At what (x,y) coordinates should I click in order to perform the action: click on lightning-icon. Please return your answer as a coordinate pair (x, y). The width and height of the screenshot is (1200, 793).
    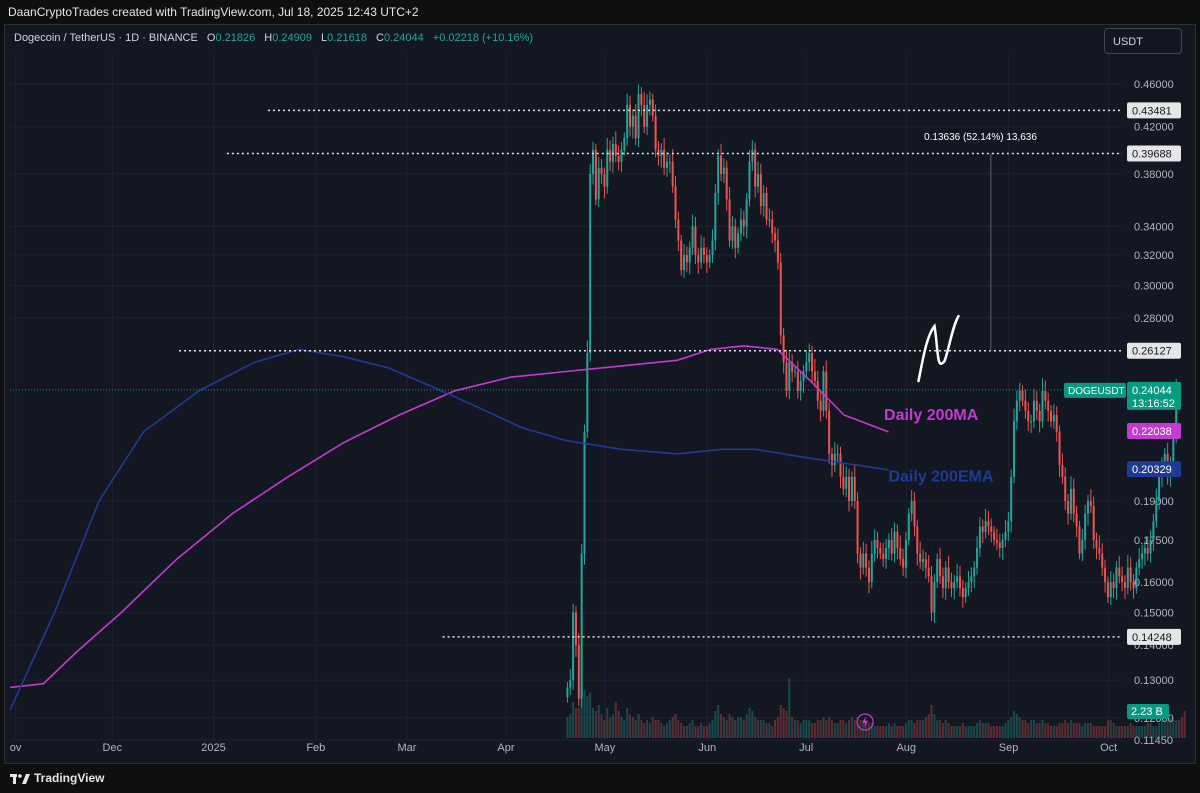
    Looking at the image, I should click on (865, 722).